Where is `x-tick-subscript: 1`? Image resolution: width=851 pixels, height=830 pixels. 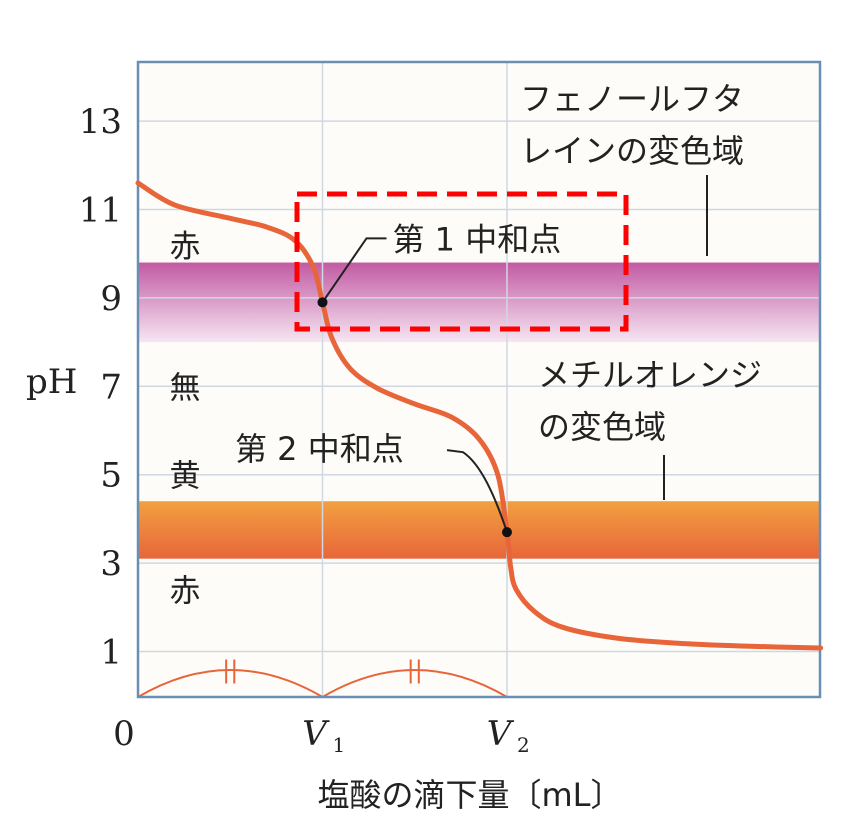
x-tick-subscript: 1 is located at coordinates (339, 745).